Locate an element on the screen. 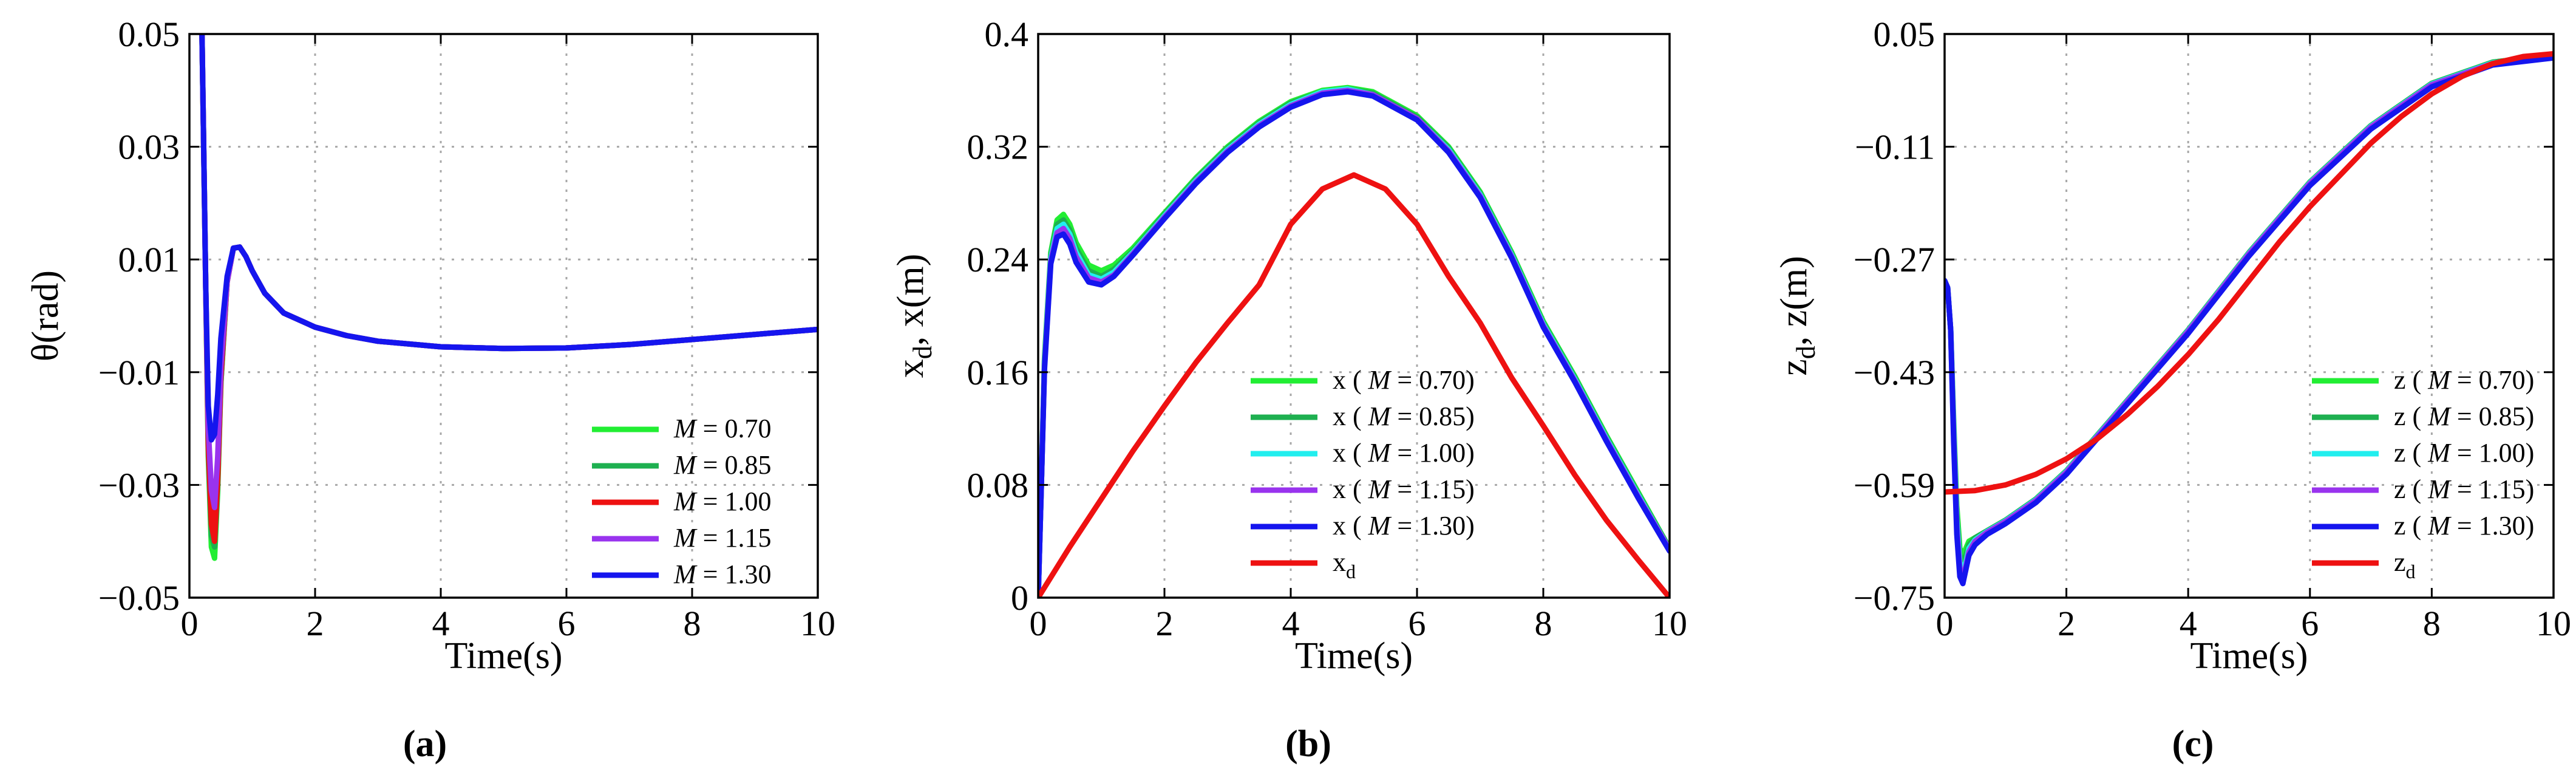 This screenshot has width=2576, height=775. ylabel-c: zd, z(m) is located at coordinates (1797, 316).